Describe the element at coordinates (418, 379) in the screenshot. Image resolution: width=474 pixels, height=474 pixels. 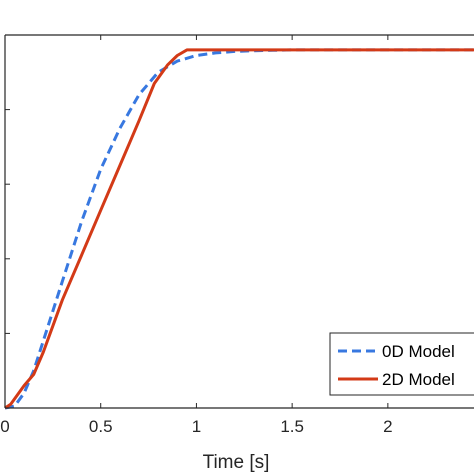
I see `legend-label: 2D Model` at that location.